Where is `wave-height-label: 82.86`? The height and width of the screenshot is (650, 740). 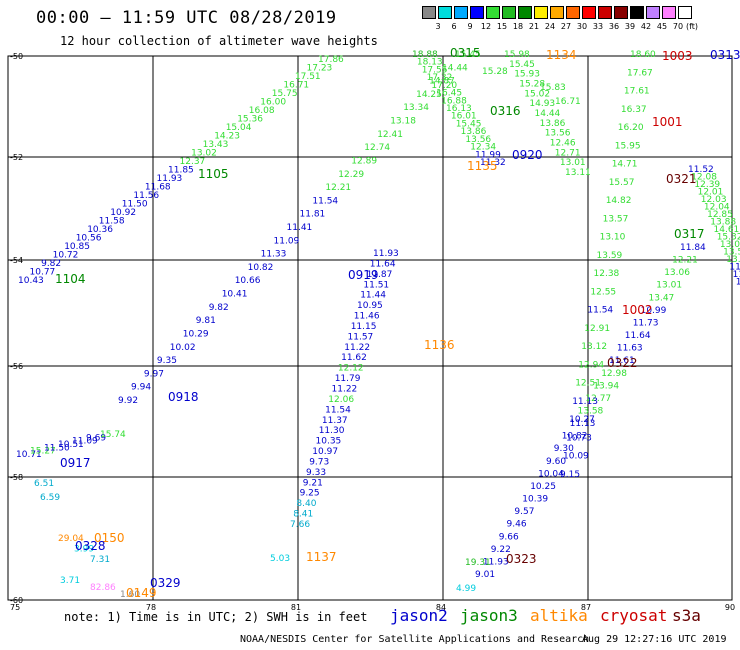 wave-height-label: 82.86 is located at coordinates (103, 588).